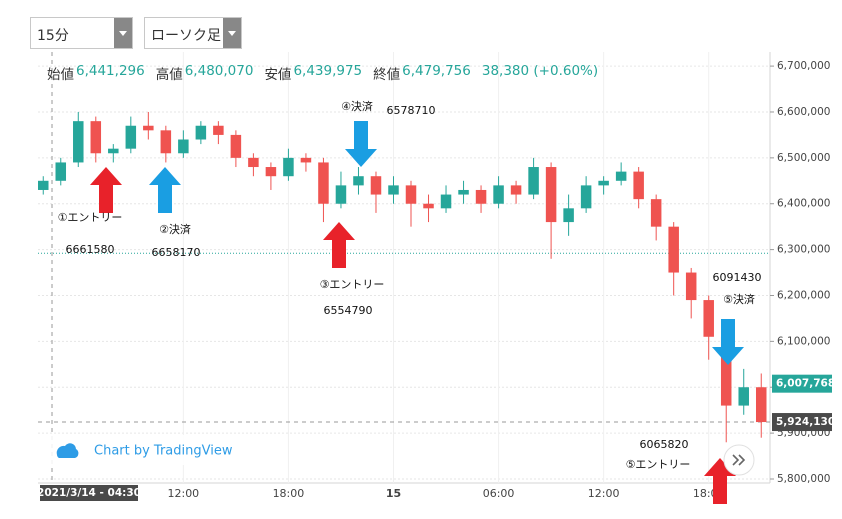  What do you see at coordinates (67, 450) in the screenshot?
I see `tradingview-logo` at bounding box center [67, 450].